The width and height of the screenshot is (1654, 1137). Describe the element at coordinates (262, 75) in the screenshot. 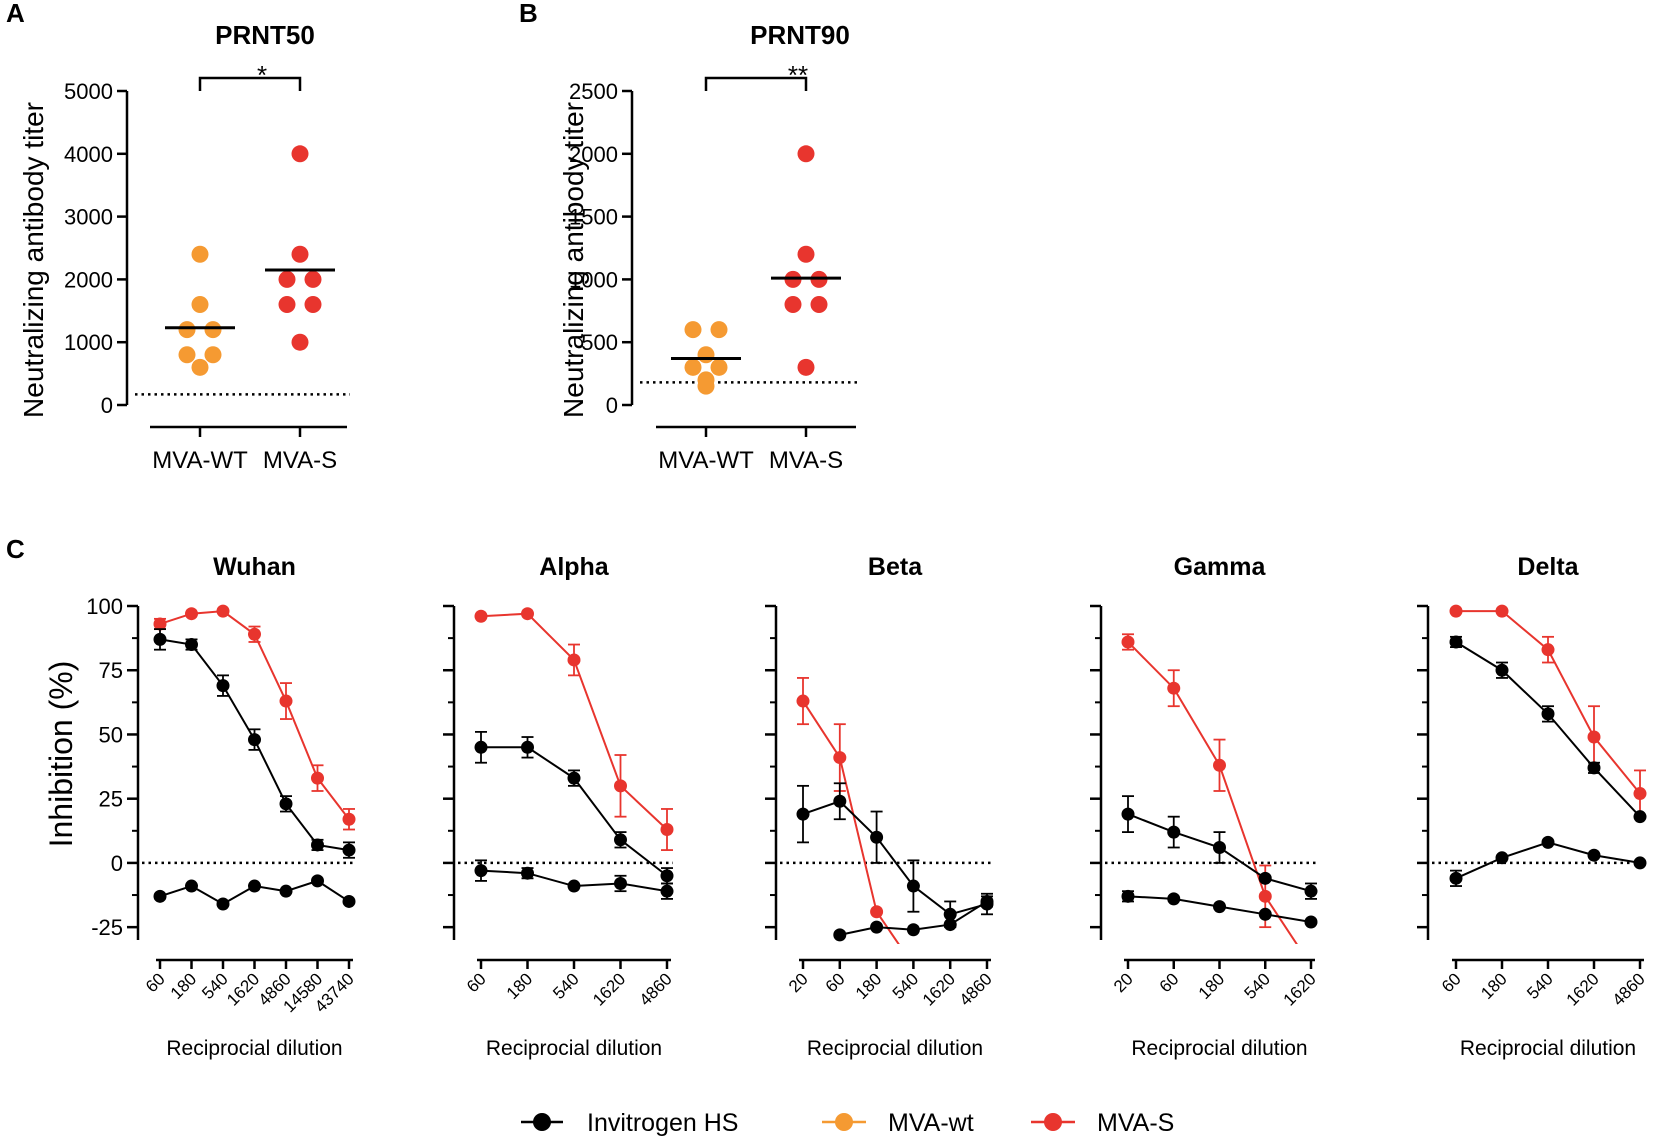

I see `prnt50-significance: *` at that location.